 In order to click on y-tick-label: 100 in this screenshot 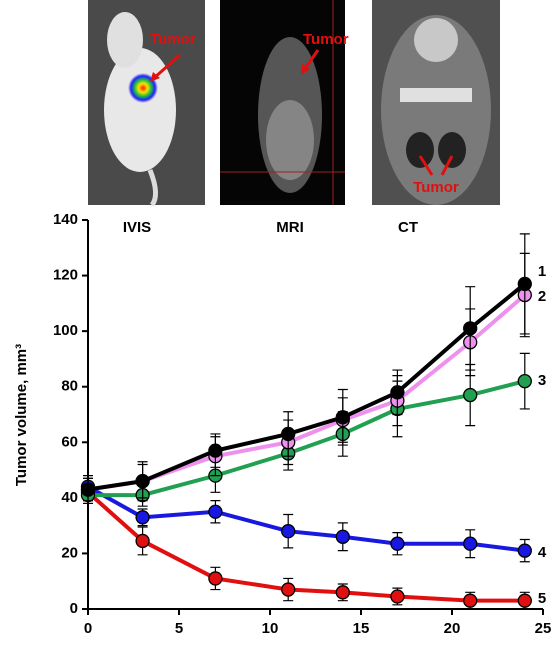, I will do `click(65, 330)`.